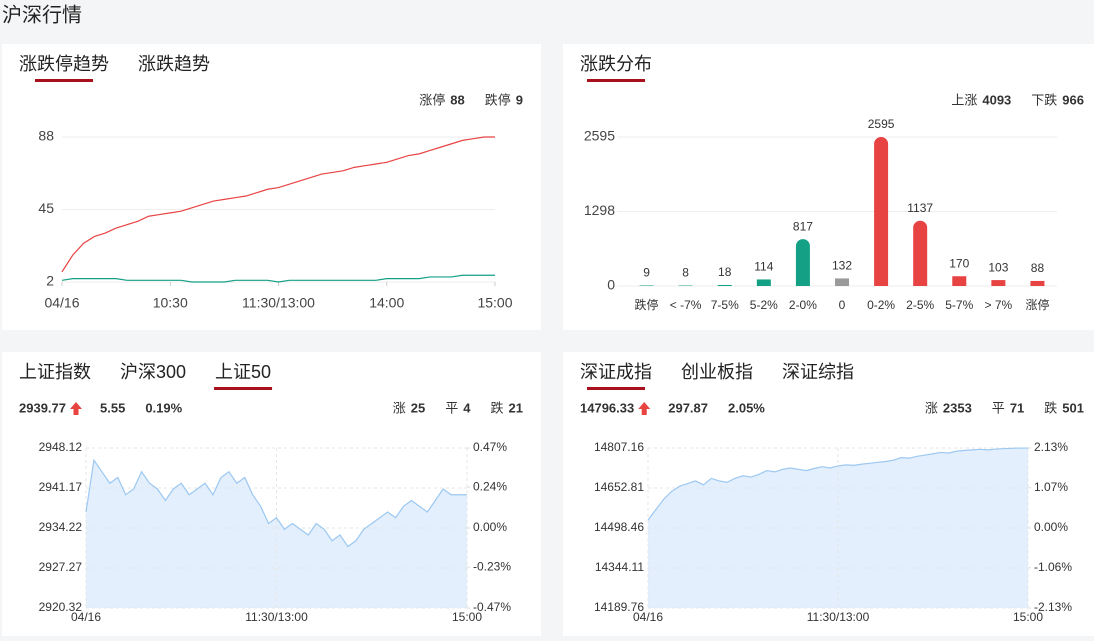 The height and width of the screenshot is (641, 1094). I want to click on stat-value: 4, so click(467, 407).